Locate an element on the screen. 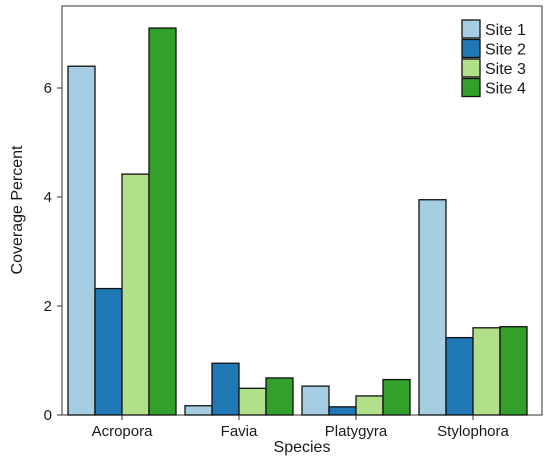 Image resolution: width=550 pixels, height=460 pixels. y-axis: 0 2 4 6 is located at coordinates (53, 252).